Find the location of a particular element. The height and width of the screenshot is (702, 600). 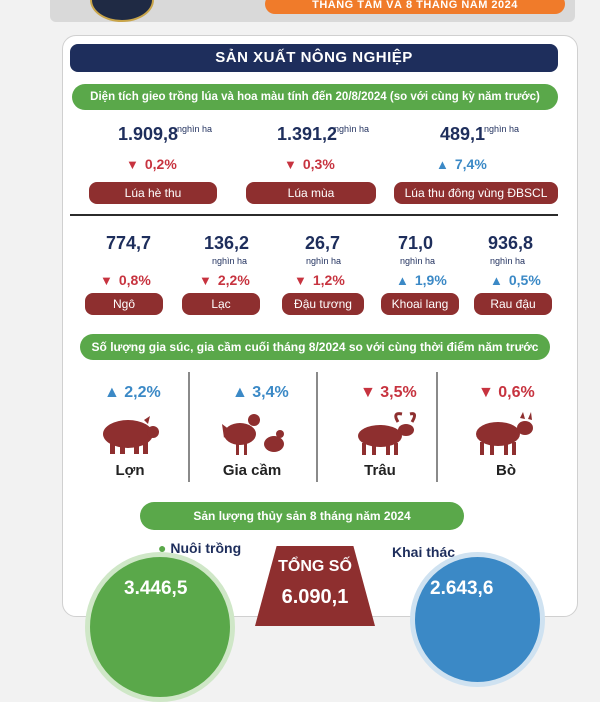

rice-label: Lúa thu đông vùng ĐBSCL is located at coordinates (476, 193).